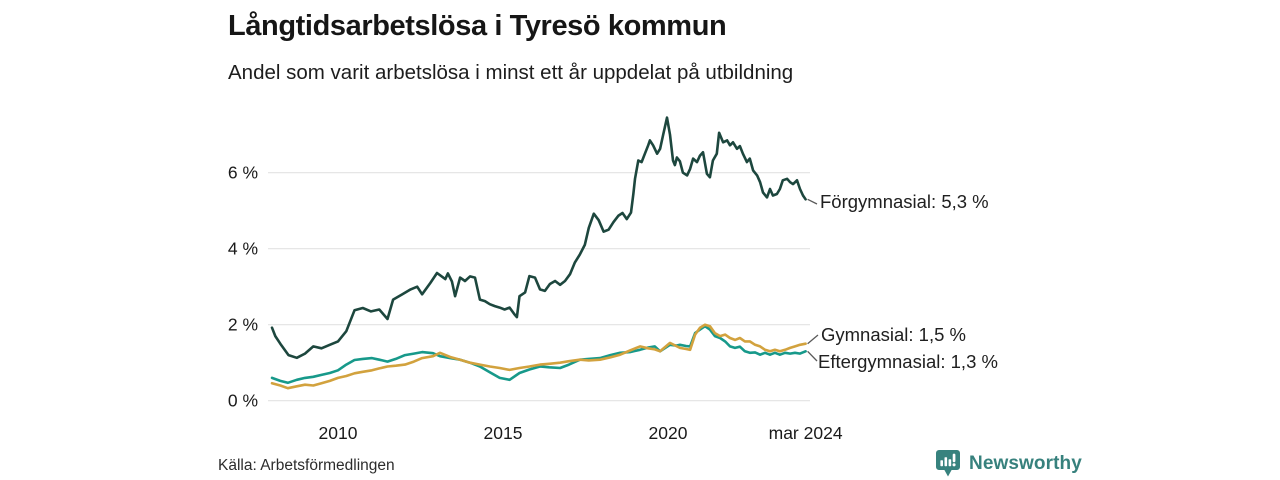 The image size is (1280, 480). What do you see at coordinates (306, 465) in the screenshot?
I see `source-note: Källa: Arbetsförmedlingen` at bounding box center [306, 465].